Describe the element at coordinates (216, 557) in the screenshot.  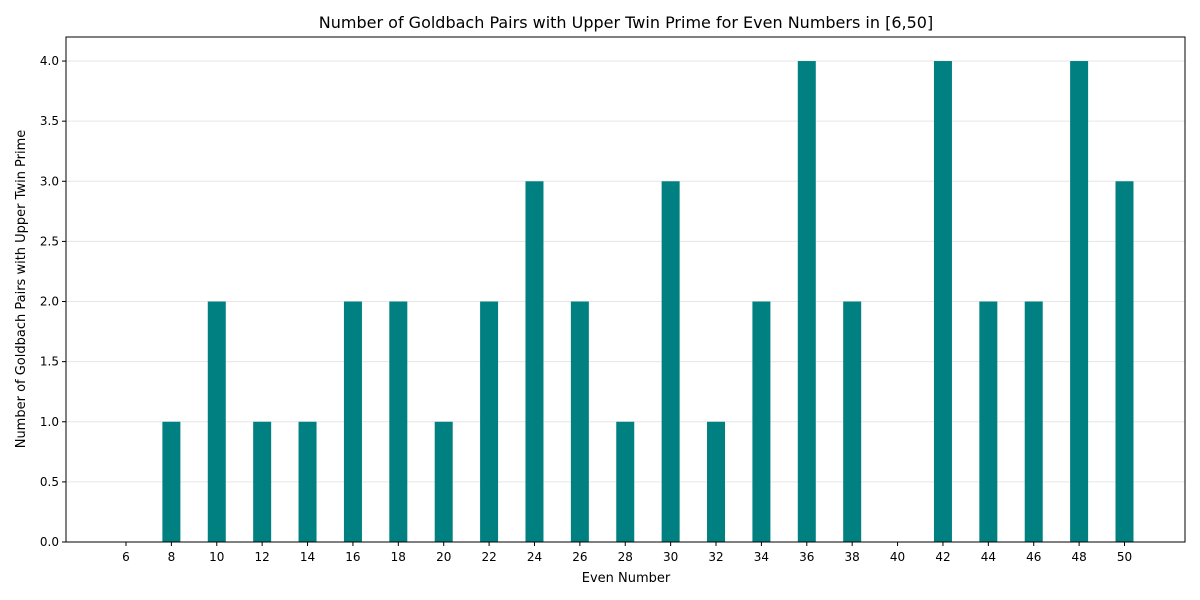
I see `x-tick-label: 10` at that location.